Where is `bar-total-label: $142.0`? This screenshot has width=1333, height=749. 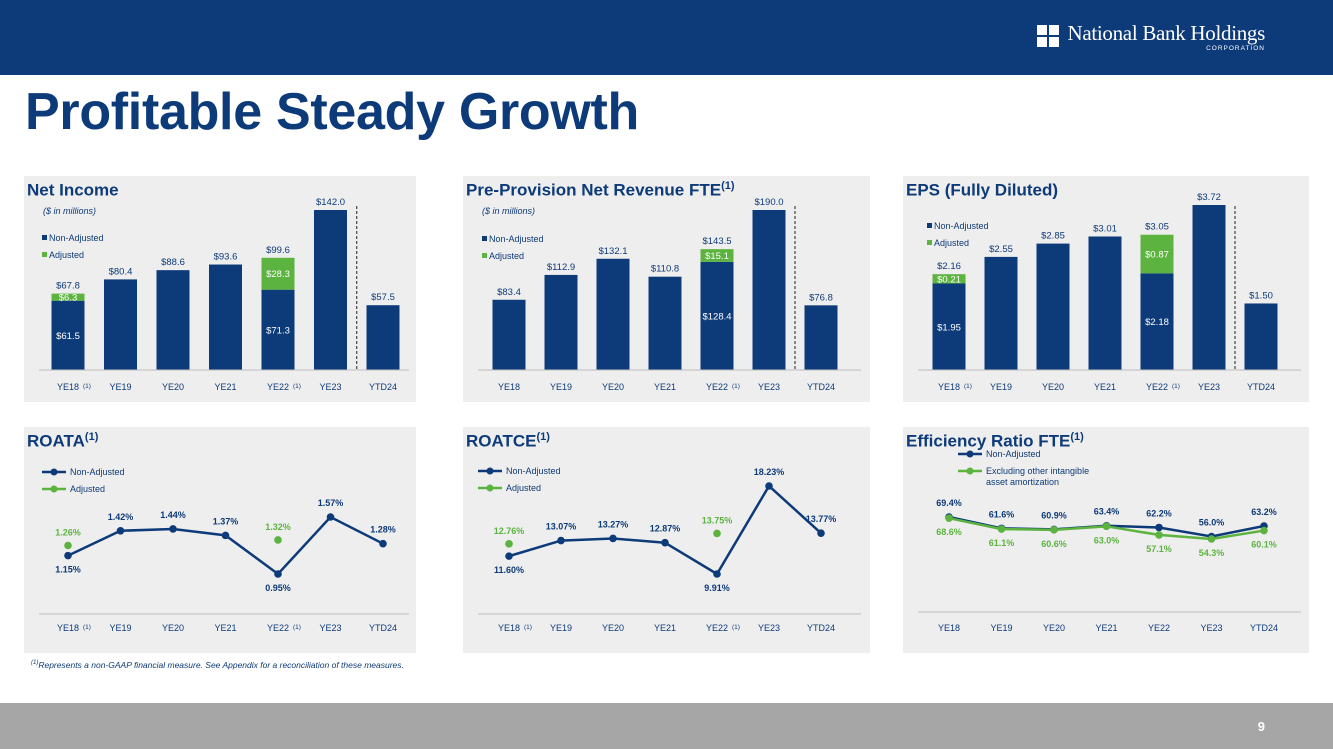
bar-total-label: $142.0 is located at coordinates (330, 202).